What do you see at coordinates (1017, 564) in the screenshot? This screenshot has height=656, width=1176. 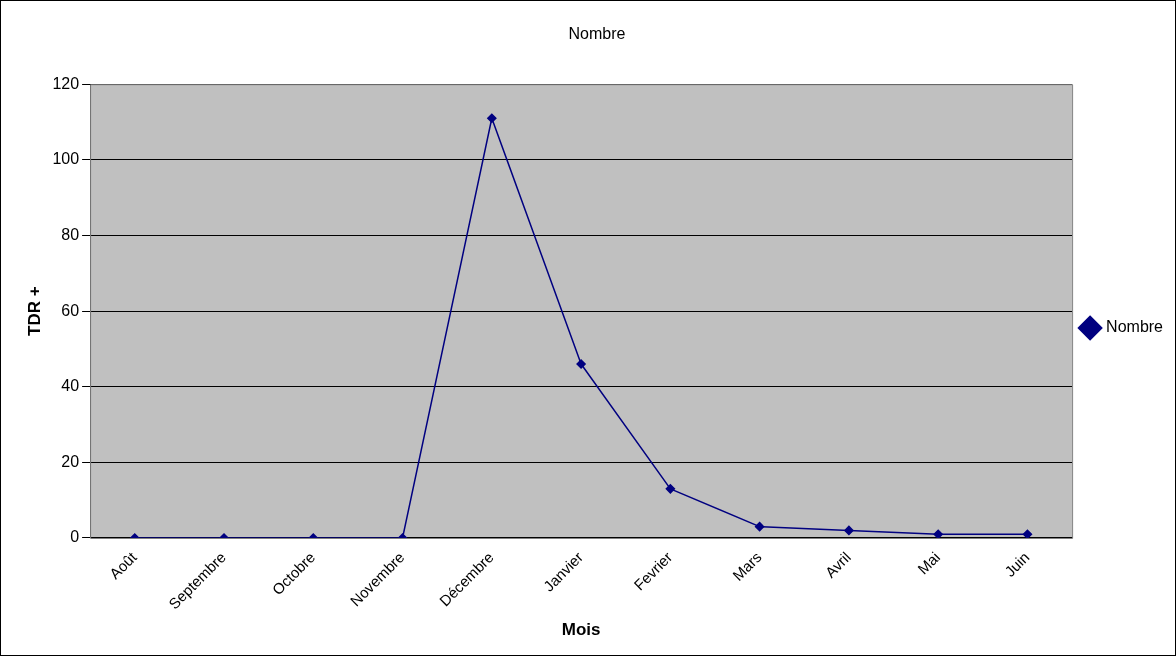 I see `x-tick-label: Juin` at bounding box center [1017, 564].